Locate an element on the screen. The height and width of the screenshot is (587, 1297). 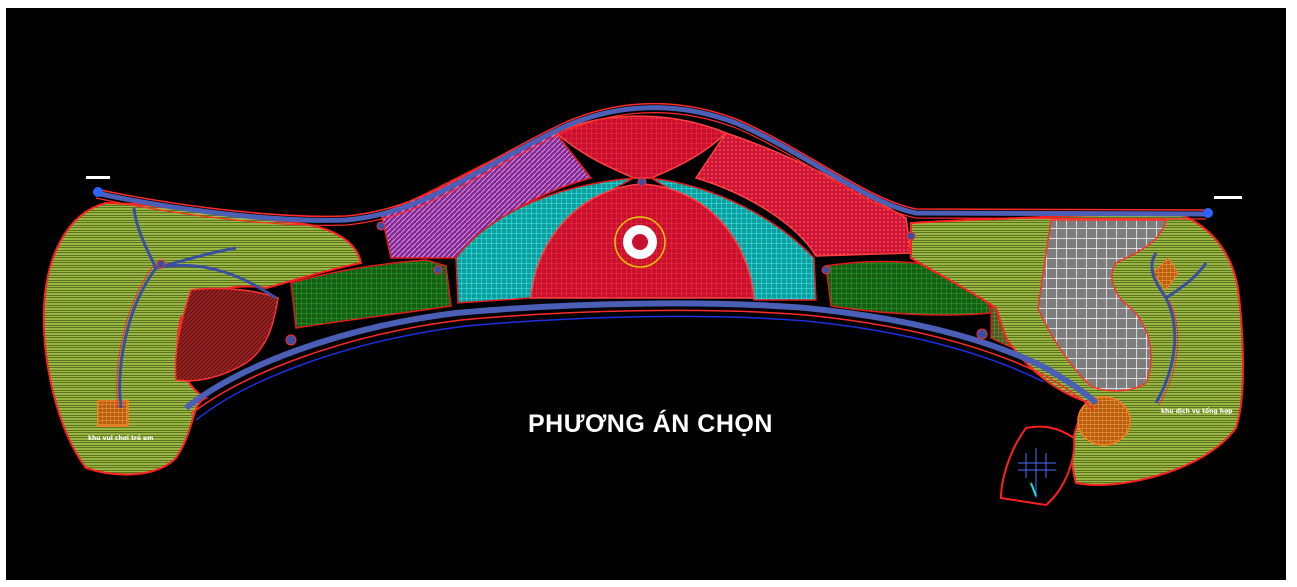
central-marker-core is located at coordinates (640, 242).